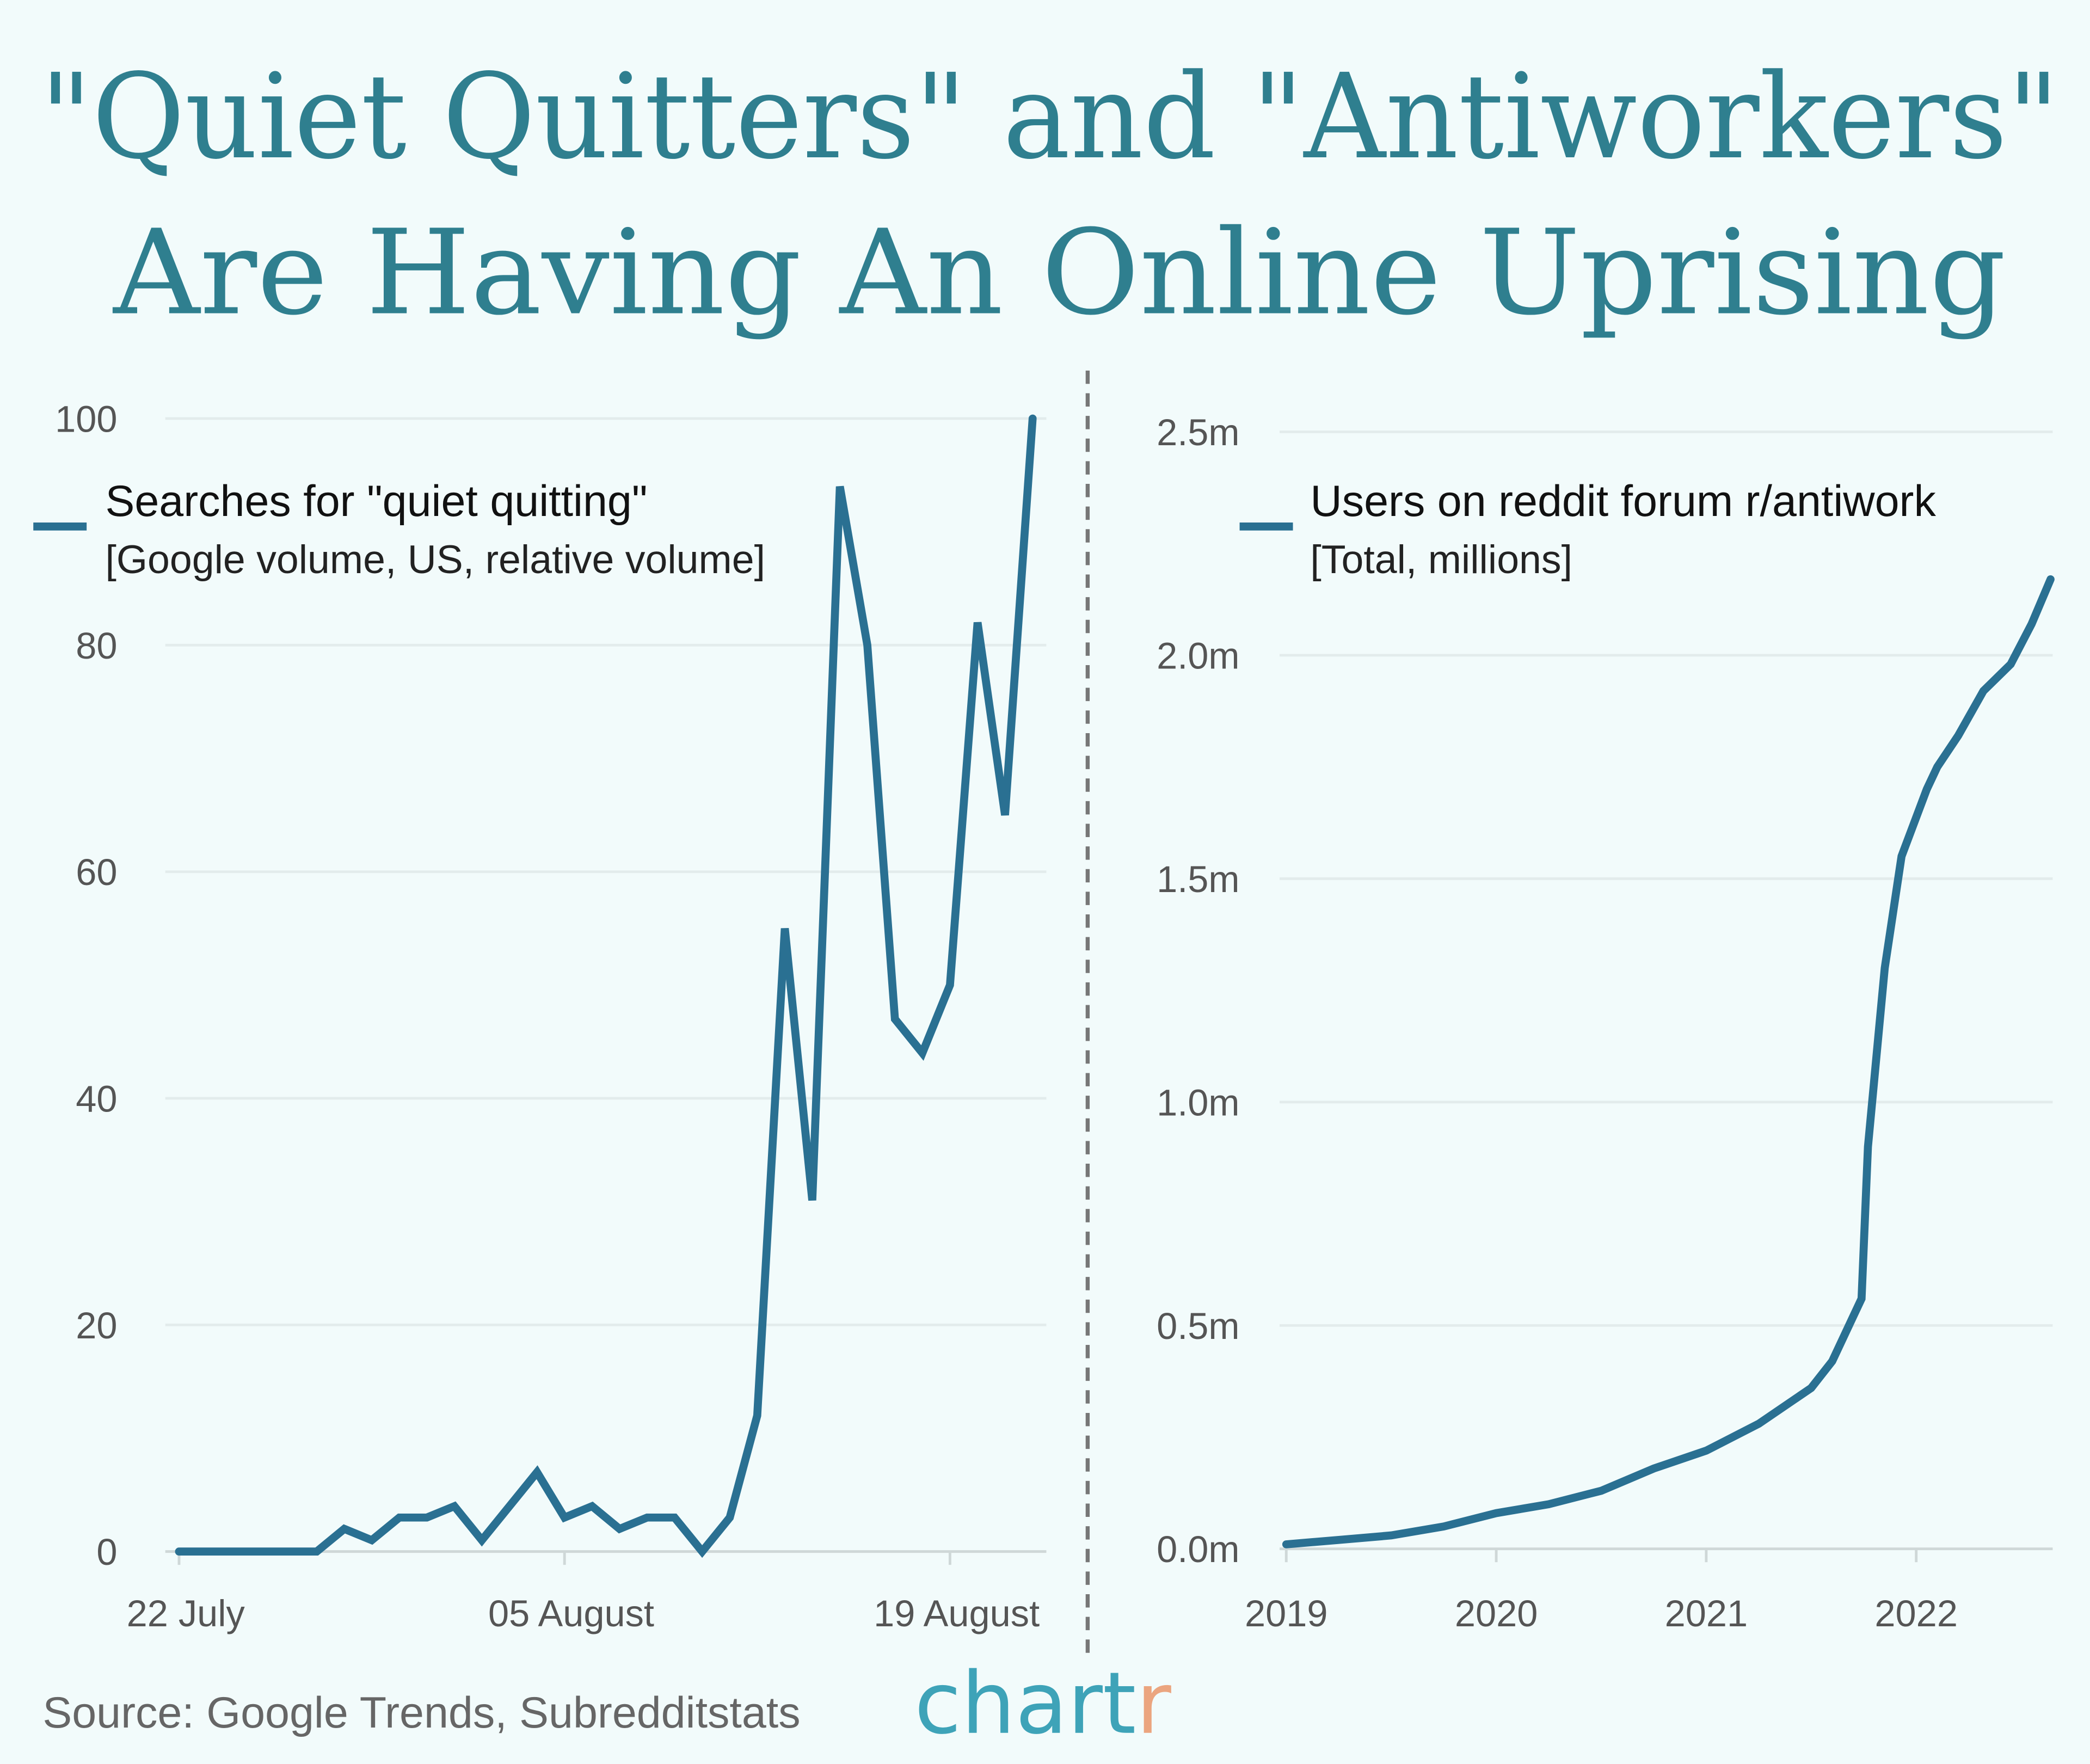  What do you see at coordinates (1441, 559) in the screenshot?
I see `legend-subtitle: [Total, millions]` at bounding box center [1441, 559].